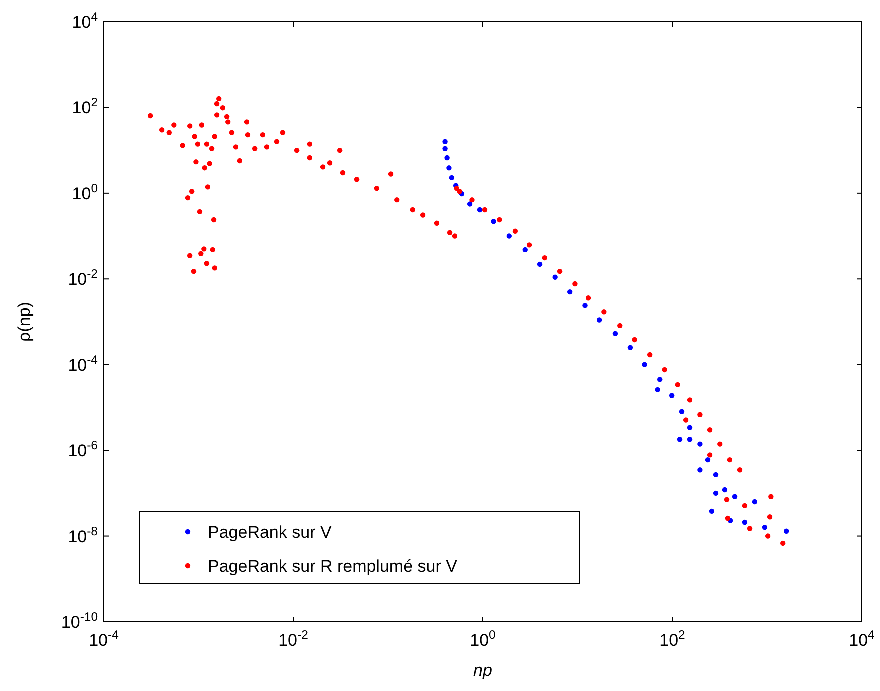 The height and width of the screenshot is (691, 880). Describe the element at coordinates (83, 449) in the screenshot. I see `y-tick-label: 10$^{-6}$` at that location.